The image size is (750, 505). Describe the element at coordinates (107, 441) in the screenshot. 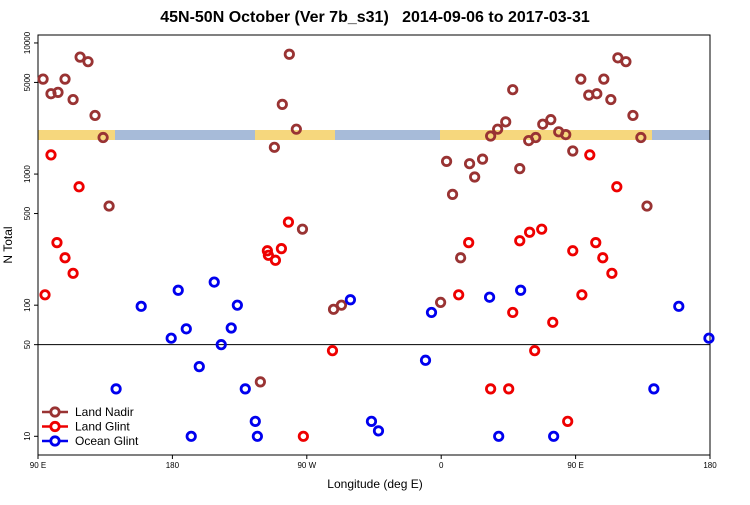

I see `legend-label: Ocean Glint` at that location.